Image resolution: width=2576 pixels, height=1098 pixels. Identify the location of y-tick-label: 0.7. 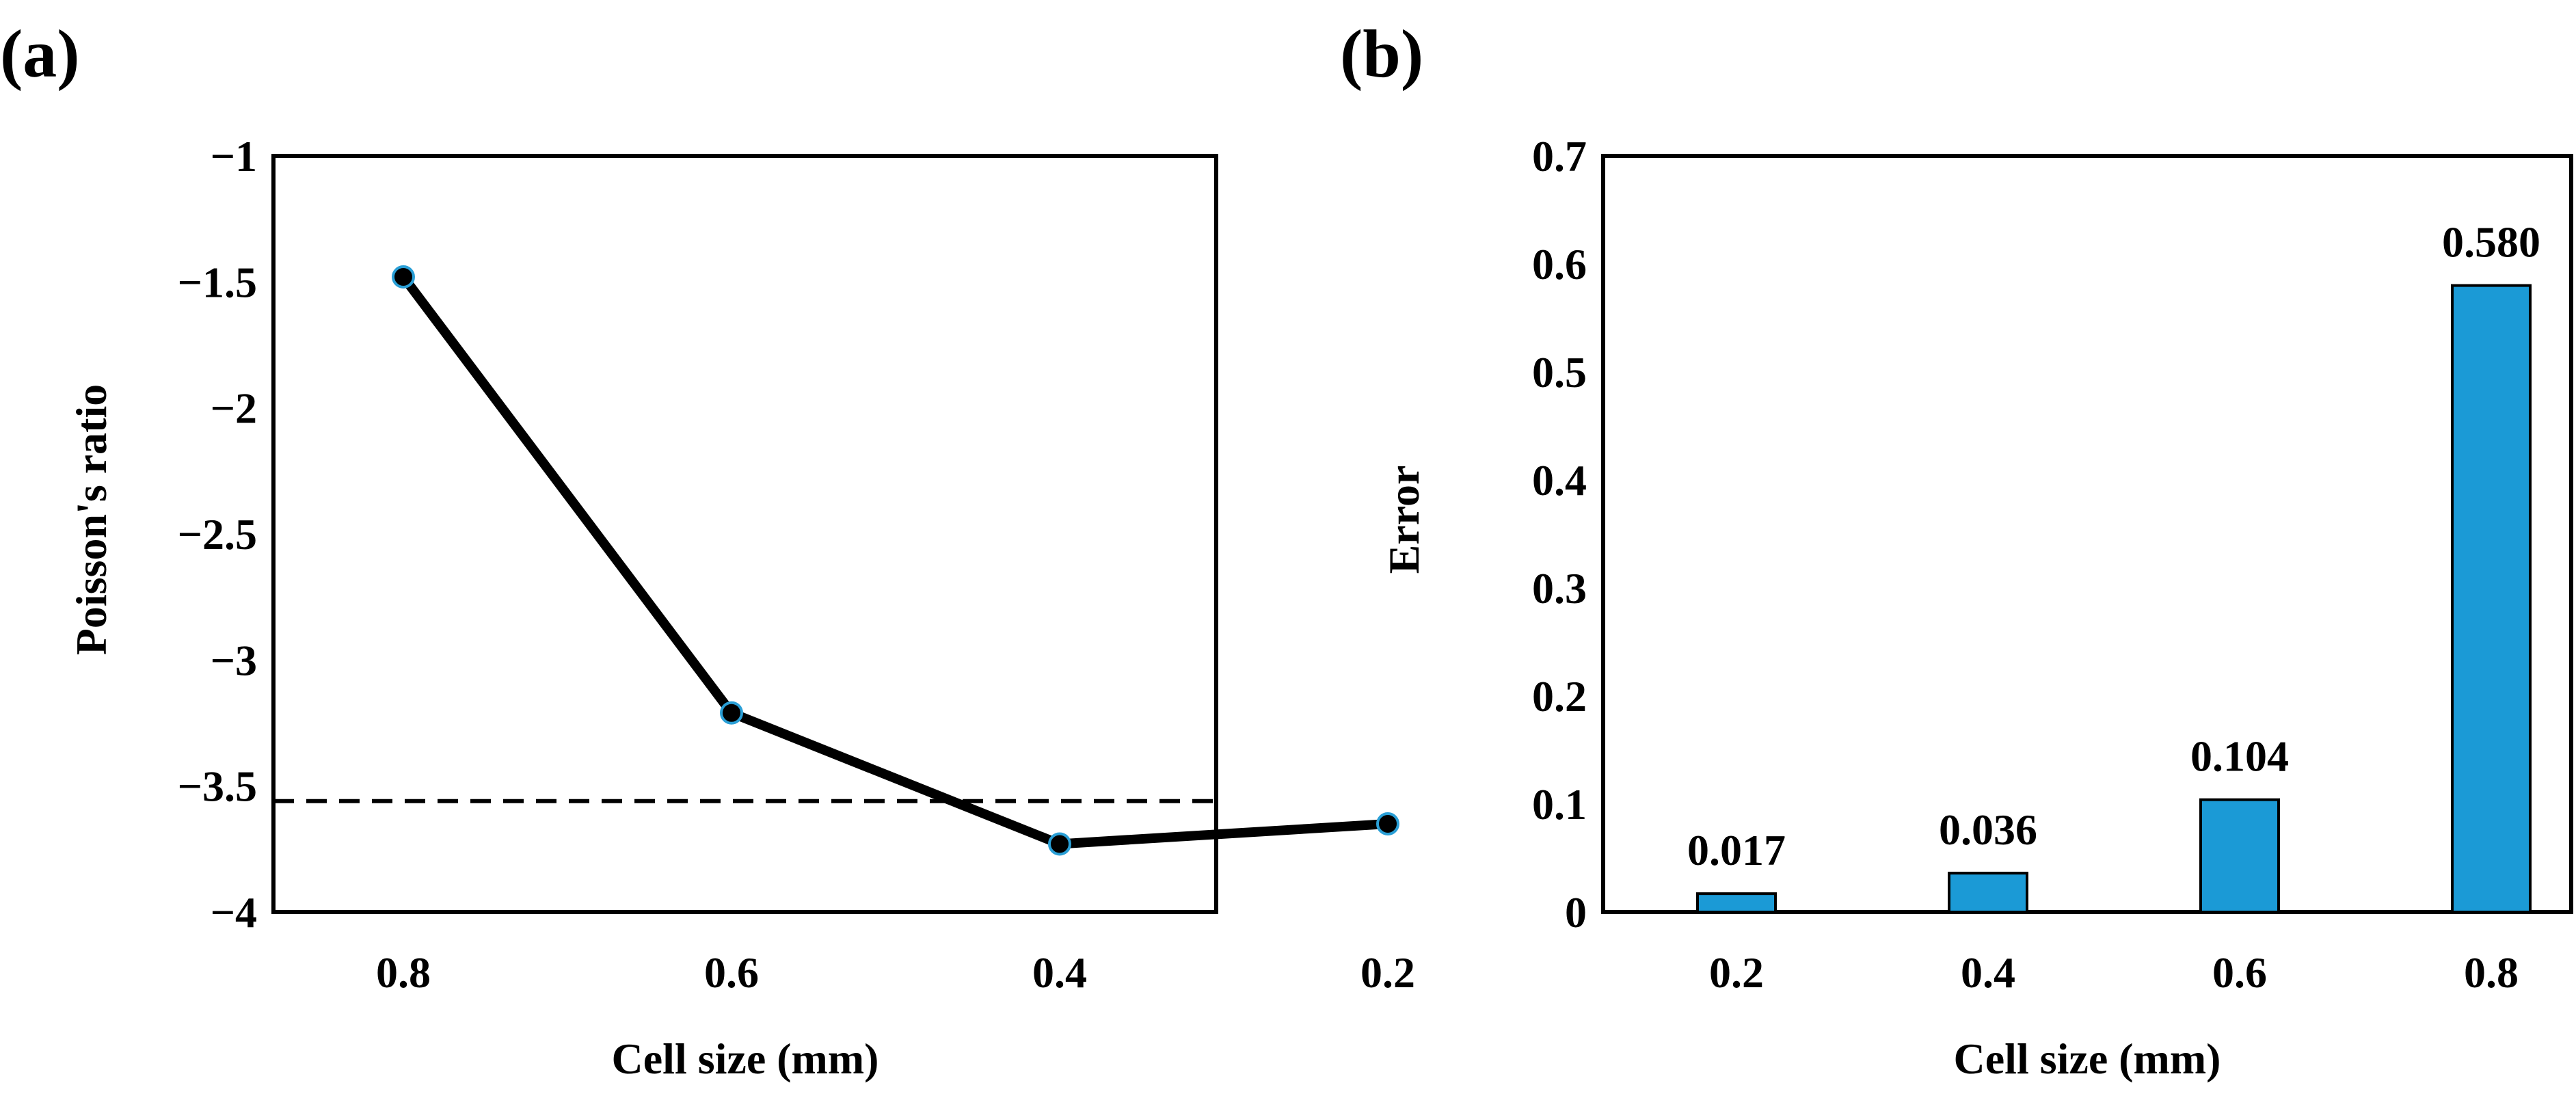
(1559, 156).